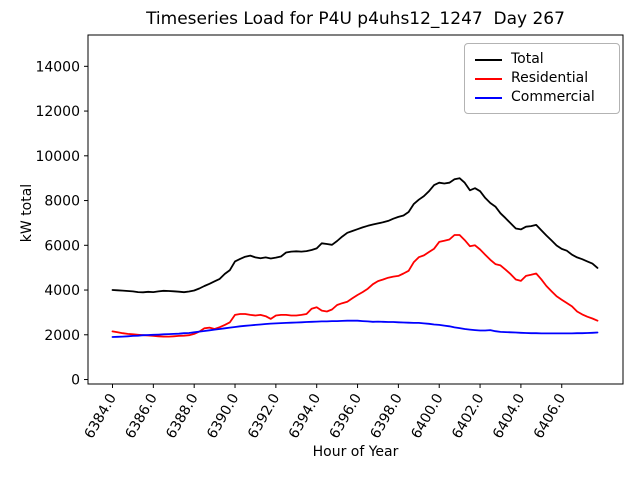 This screenshot has height=480, width=640. What do you see at coordinates (141, 416) in the screenshot?
I see `x-tick-label: 6386.0` at bounding box center [141, 416].